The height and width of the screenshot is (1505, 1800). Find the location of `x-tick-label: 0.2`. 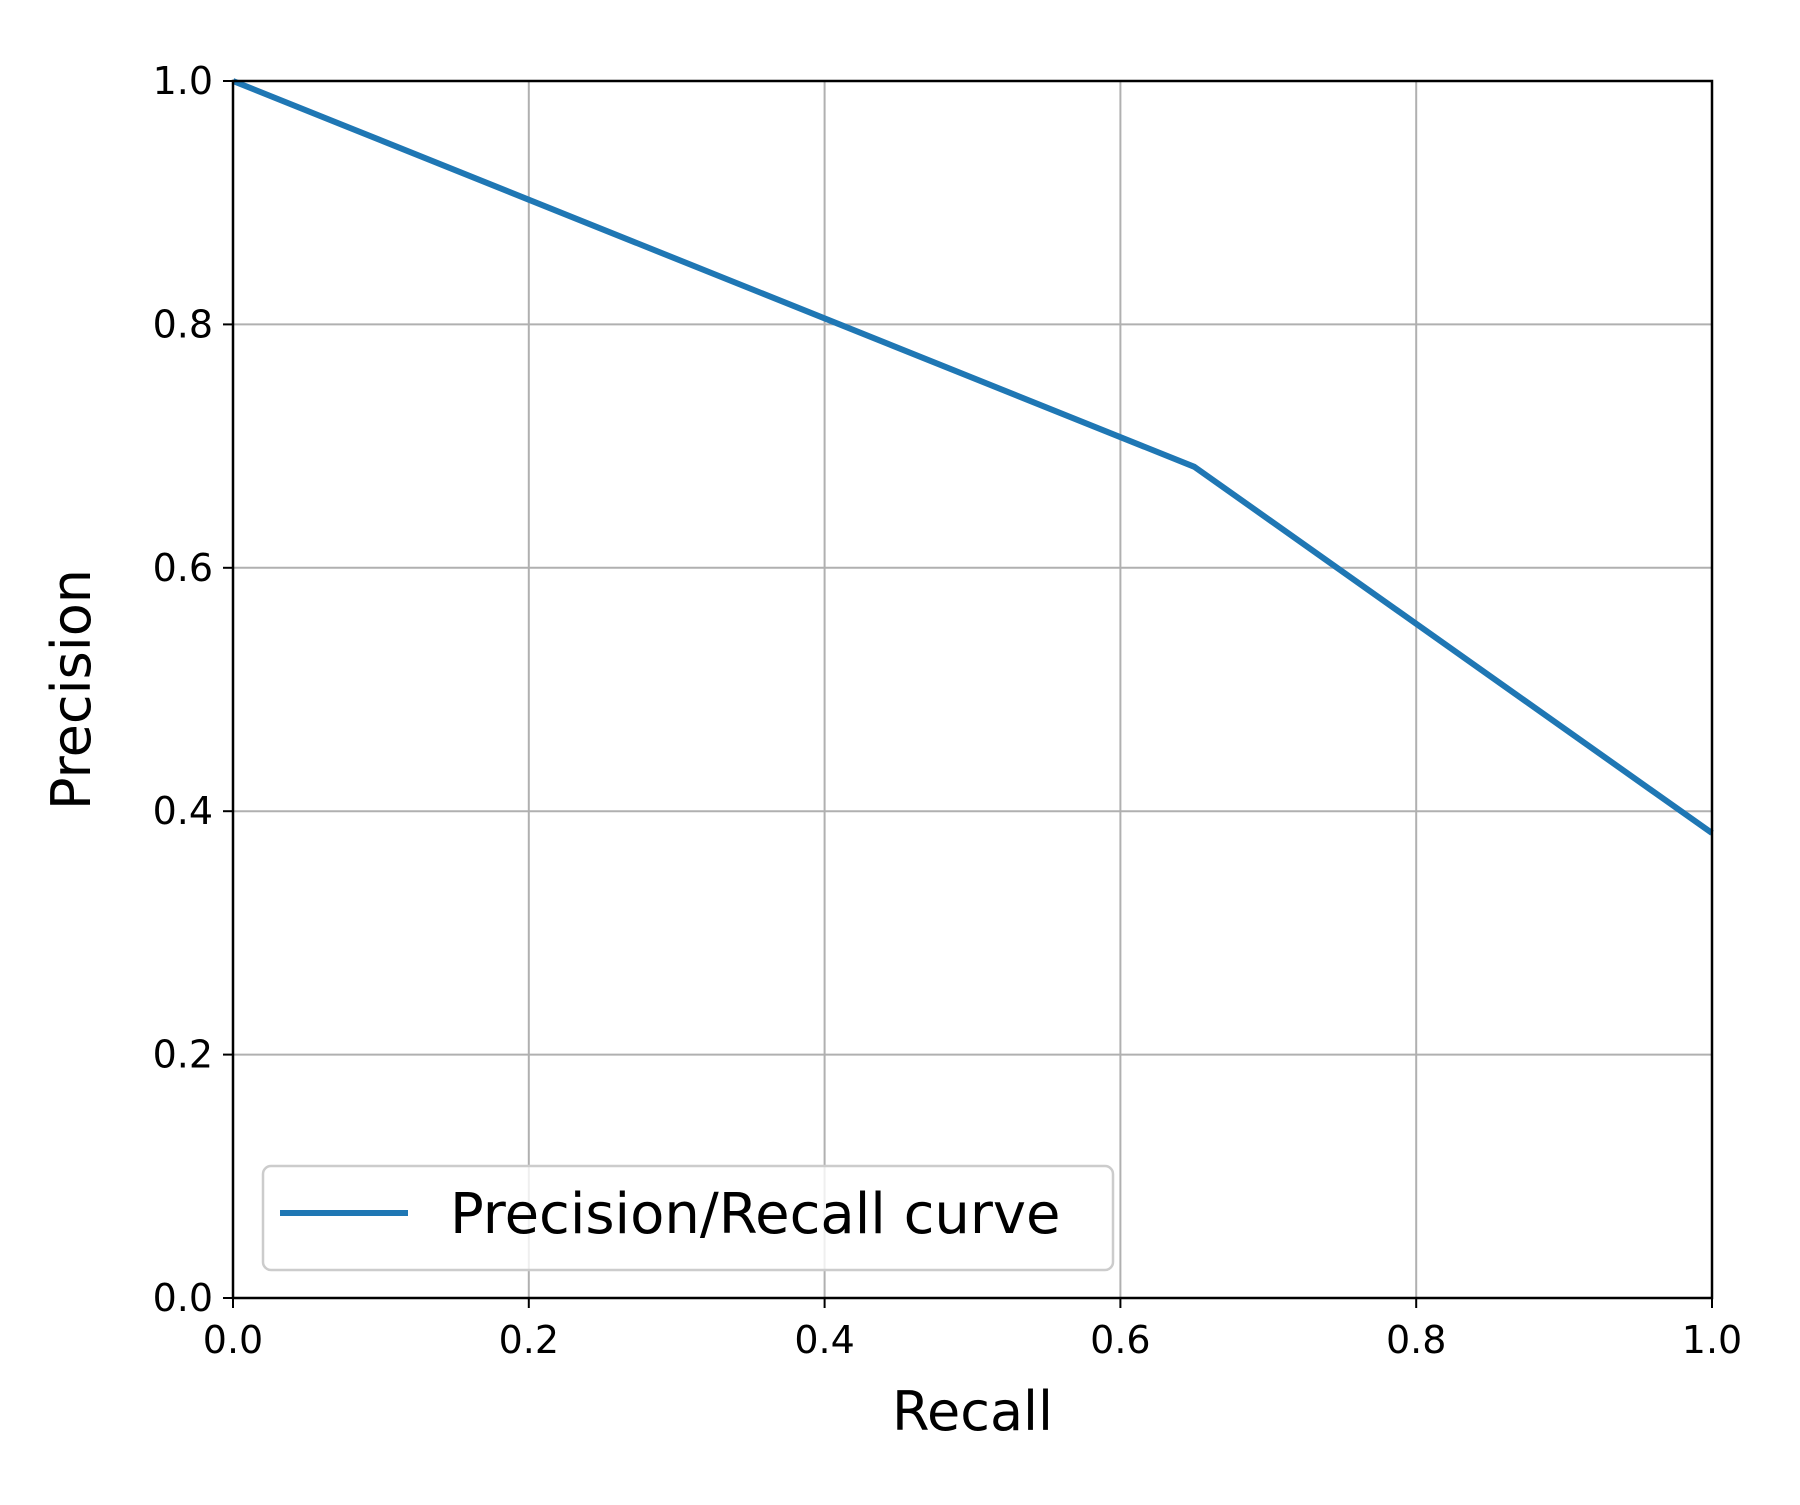

x-tick-label: 0.2 is located at coordinates (529, 1340).